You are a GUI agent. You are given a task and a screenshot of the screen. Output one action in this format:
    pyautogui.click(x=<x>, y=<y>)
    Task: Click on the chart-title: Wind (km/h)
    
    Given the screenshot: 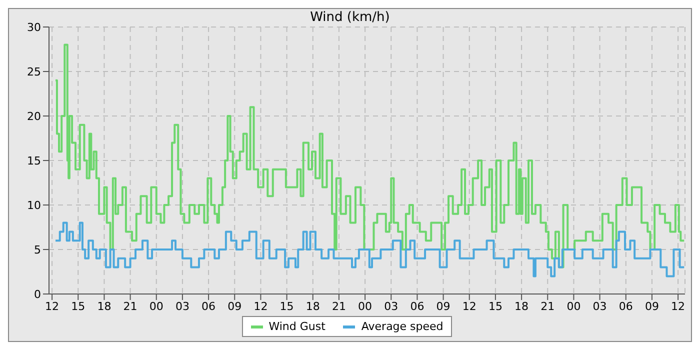 What is the action you would take?
    pyautogui.click(x=350, y=17)
    